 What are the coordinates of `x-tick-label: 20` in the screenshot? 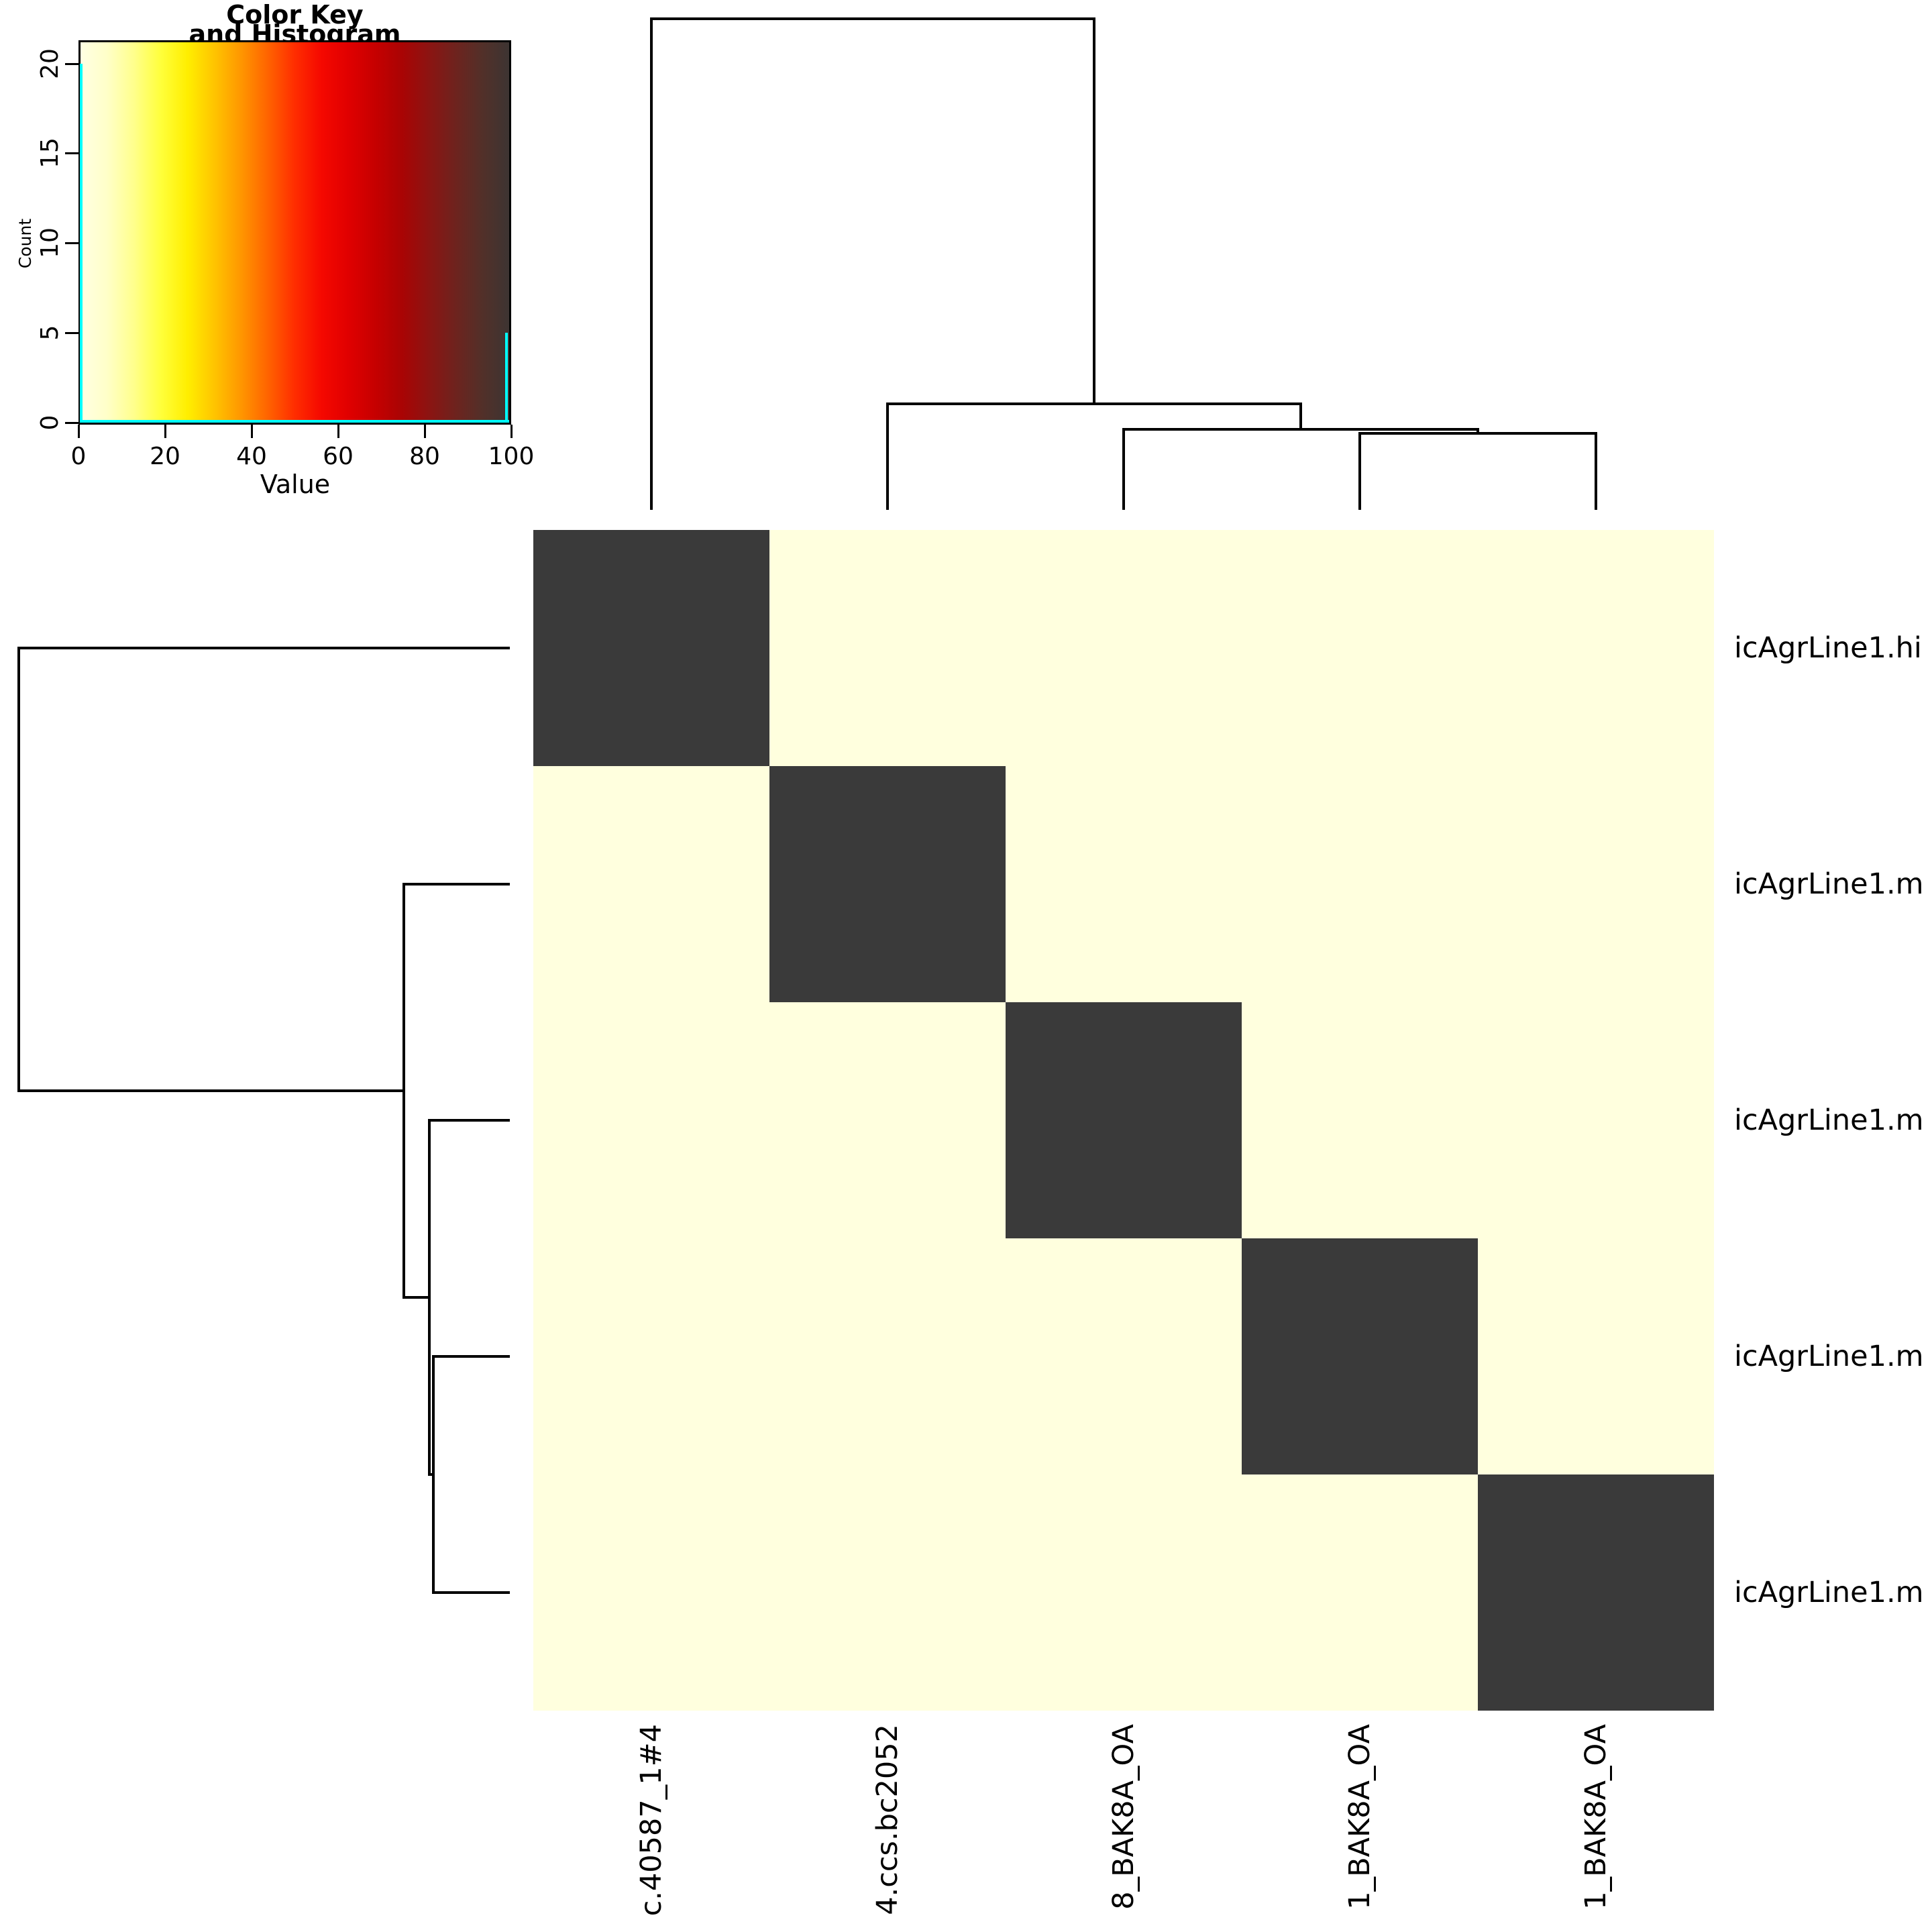 It's located at (165, 456).